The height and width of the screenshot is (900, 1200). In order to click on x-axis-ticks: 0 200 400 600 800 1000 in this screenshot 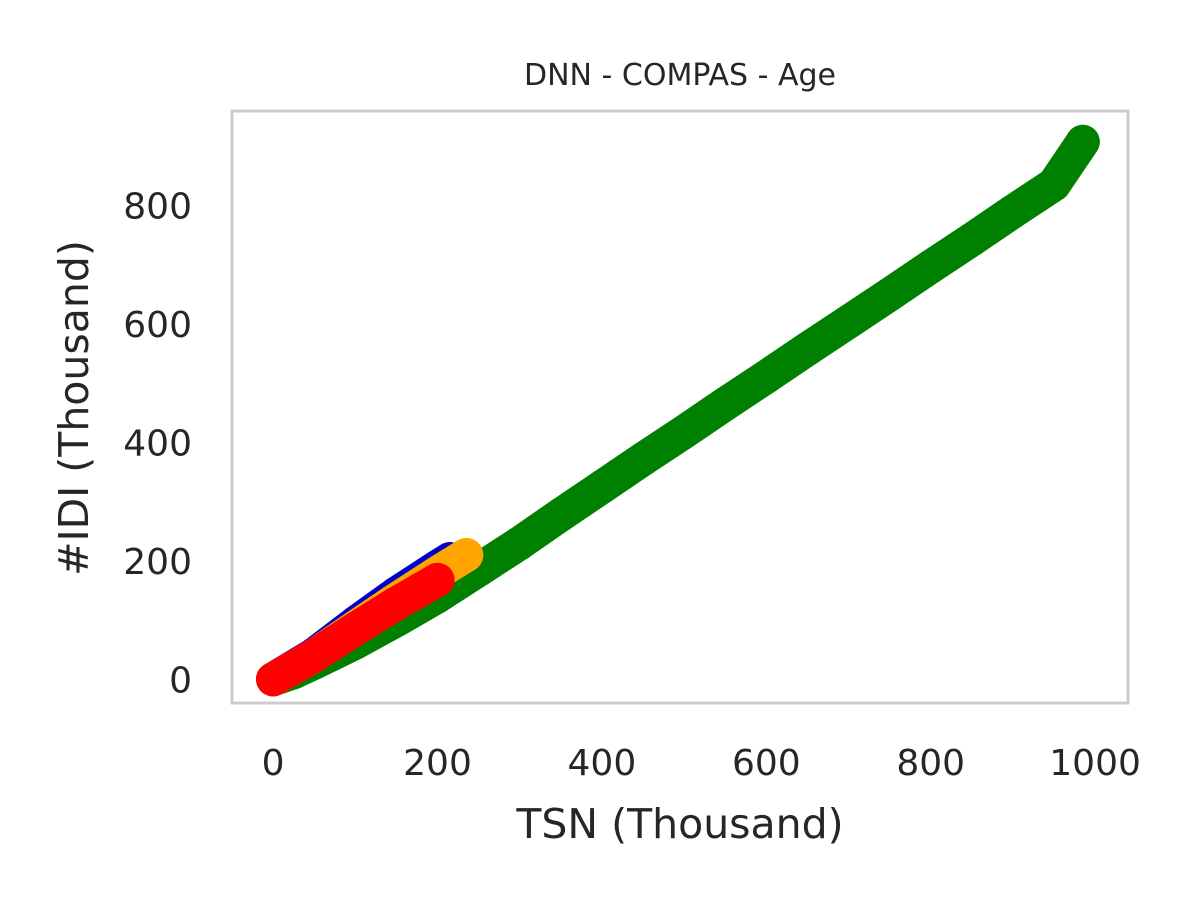, I will do `click(701, 763)`.